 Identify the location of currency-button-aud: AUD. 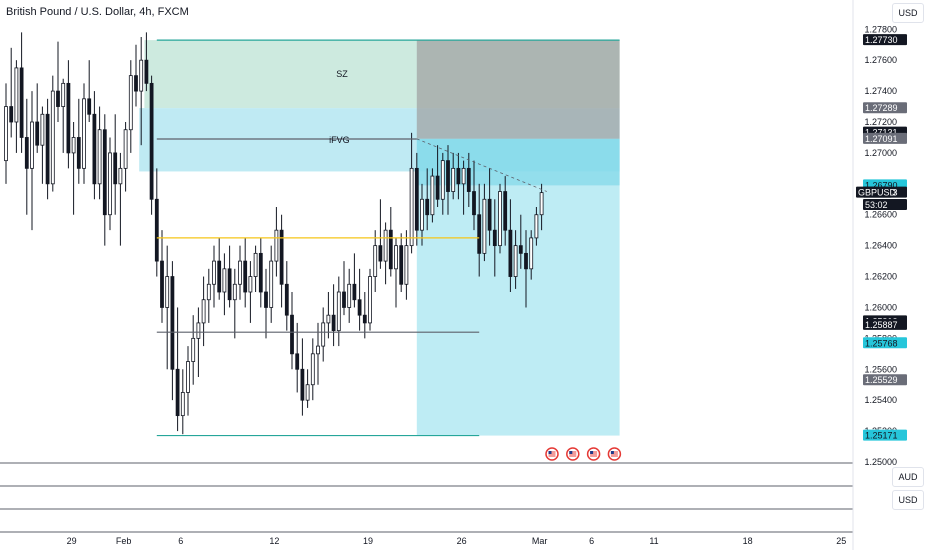
(908, 477).